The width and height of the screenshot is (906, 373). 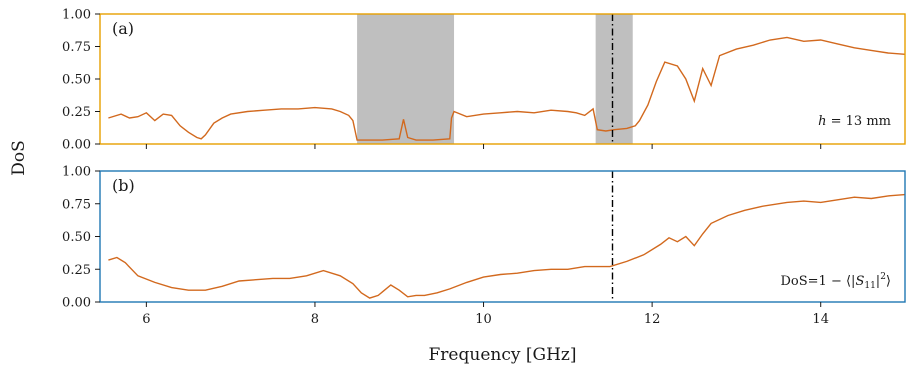 I want to click on y-tick-label-b-4: 1.00, so click(x=76, y=172).